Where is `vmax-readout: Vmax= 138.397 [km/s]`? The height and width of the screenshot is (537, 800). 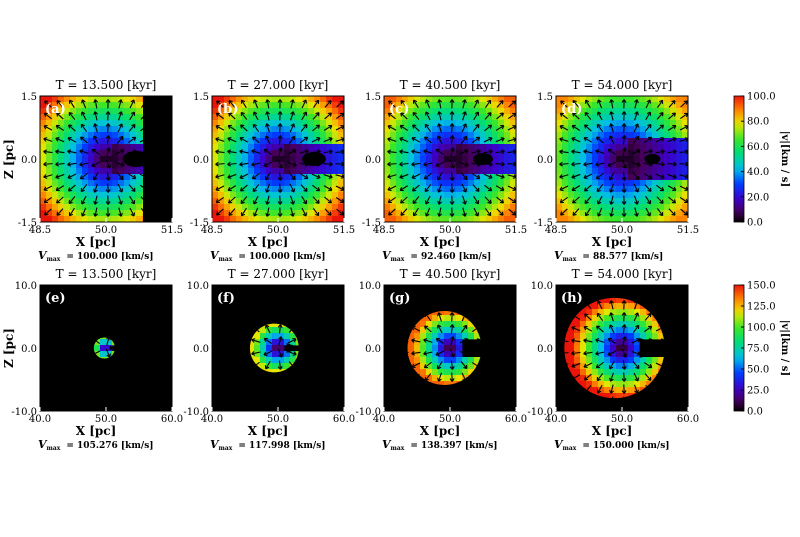 vmax-readout: Vmax= 138.397 [km/s] is located at coordinates (440, 445).